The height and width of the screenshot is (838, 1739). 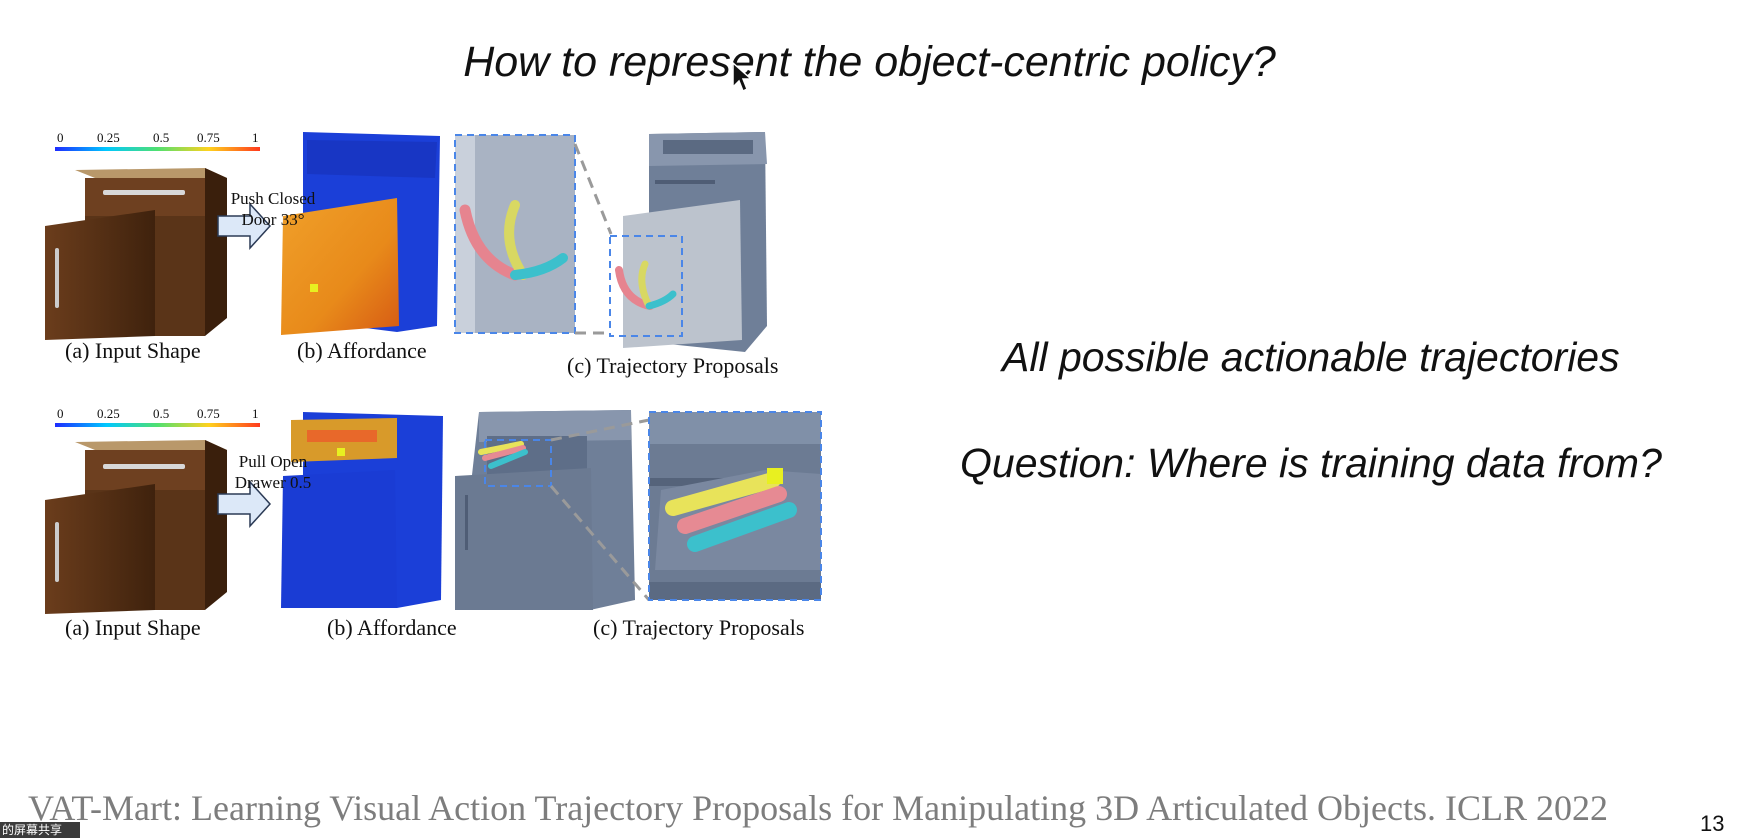 I want to click on page-number: 13, so click(x=1712, y=823).